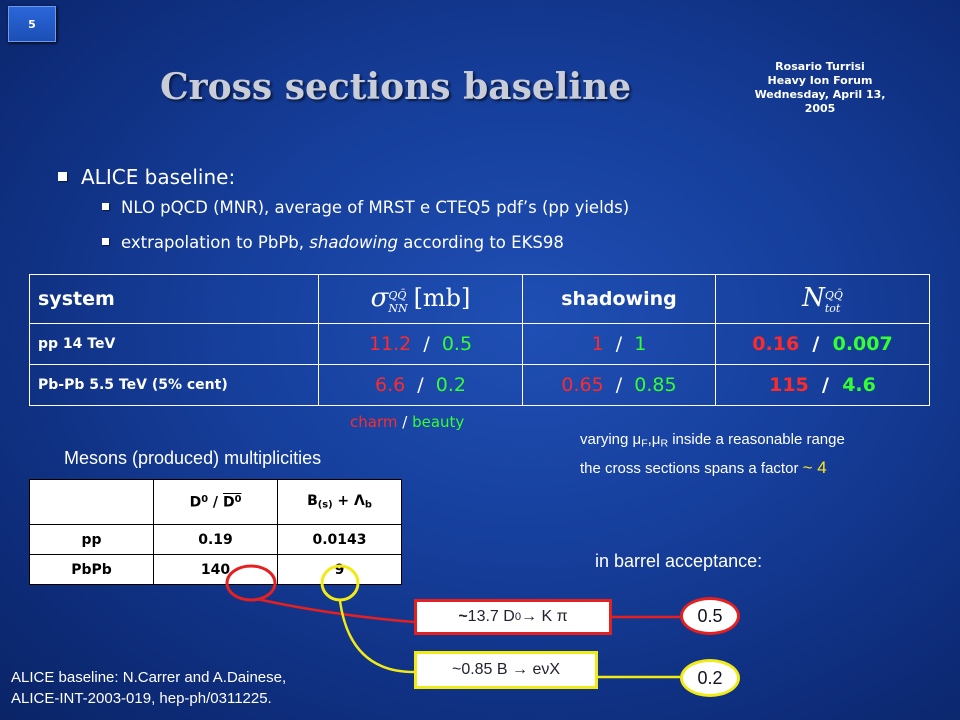  I want to click on table-row: PbPb 140 9, so click(215, 569).